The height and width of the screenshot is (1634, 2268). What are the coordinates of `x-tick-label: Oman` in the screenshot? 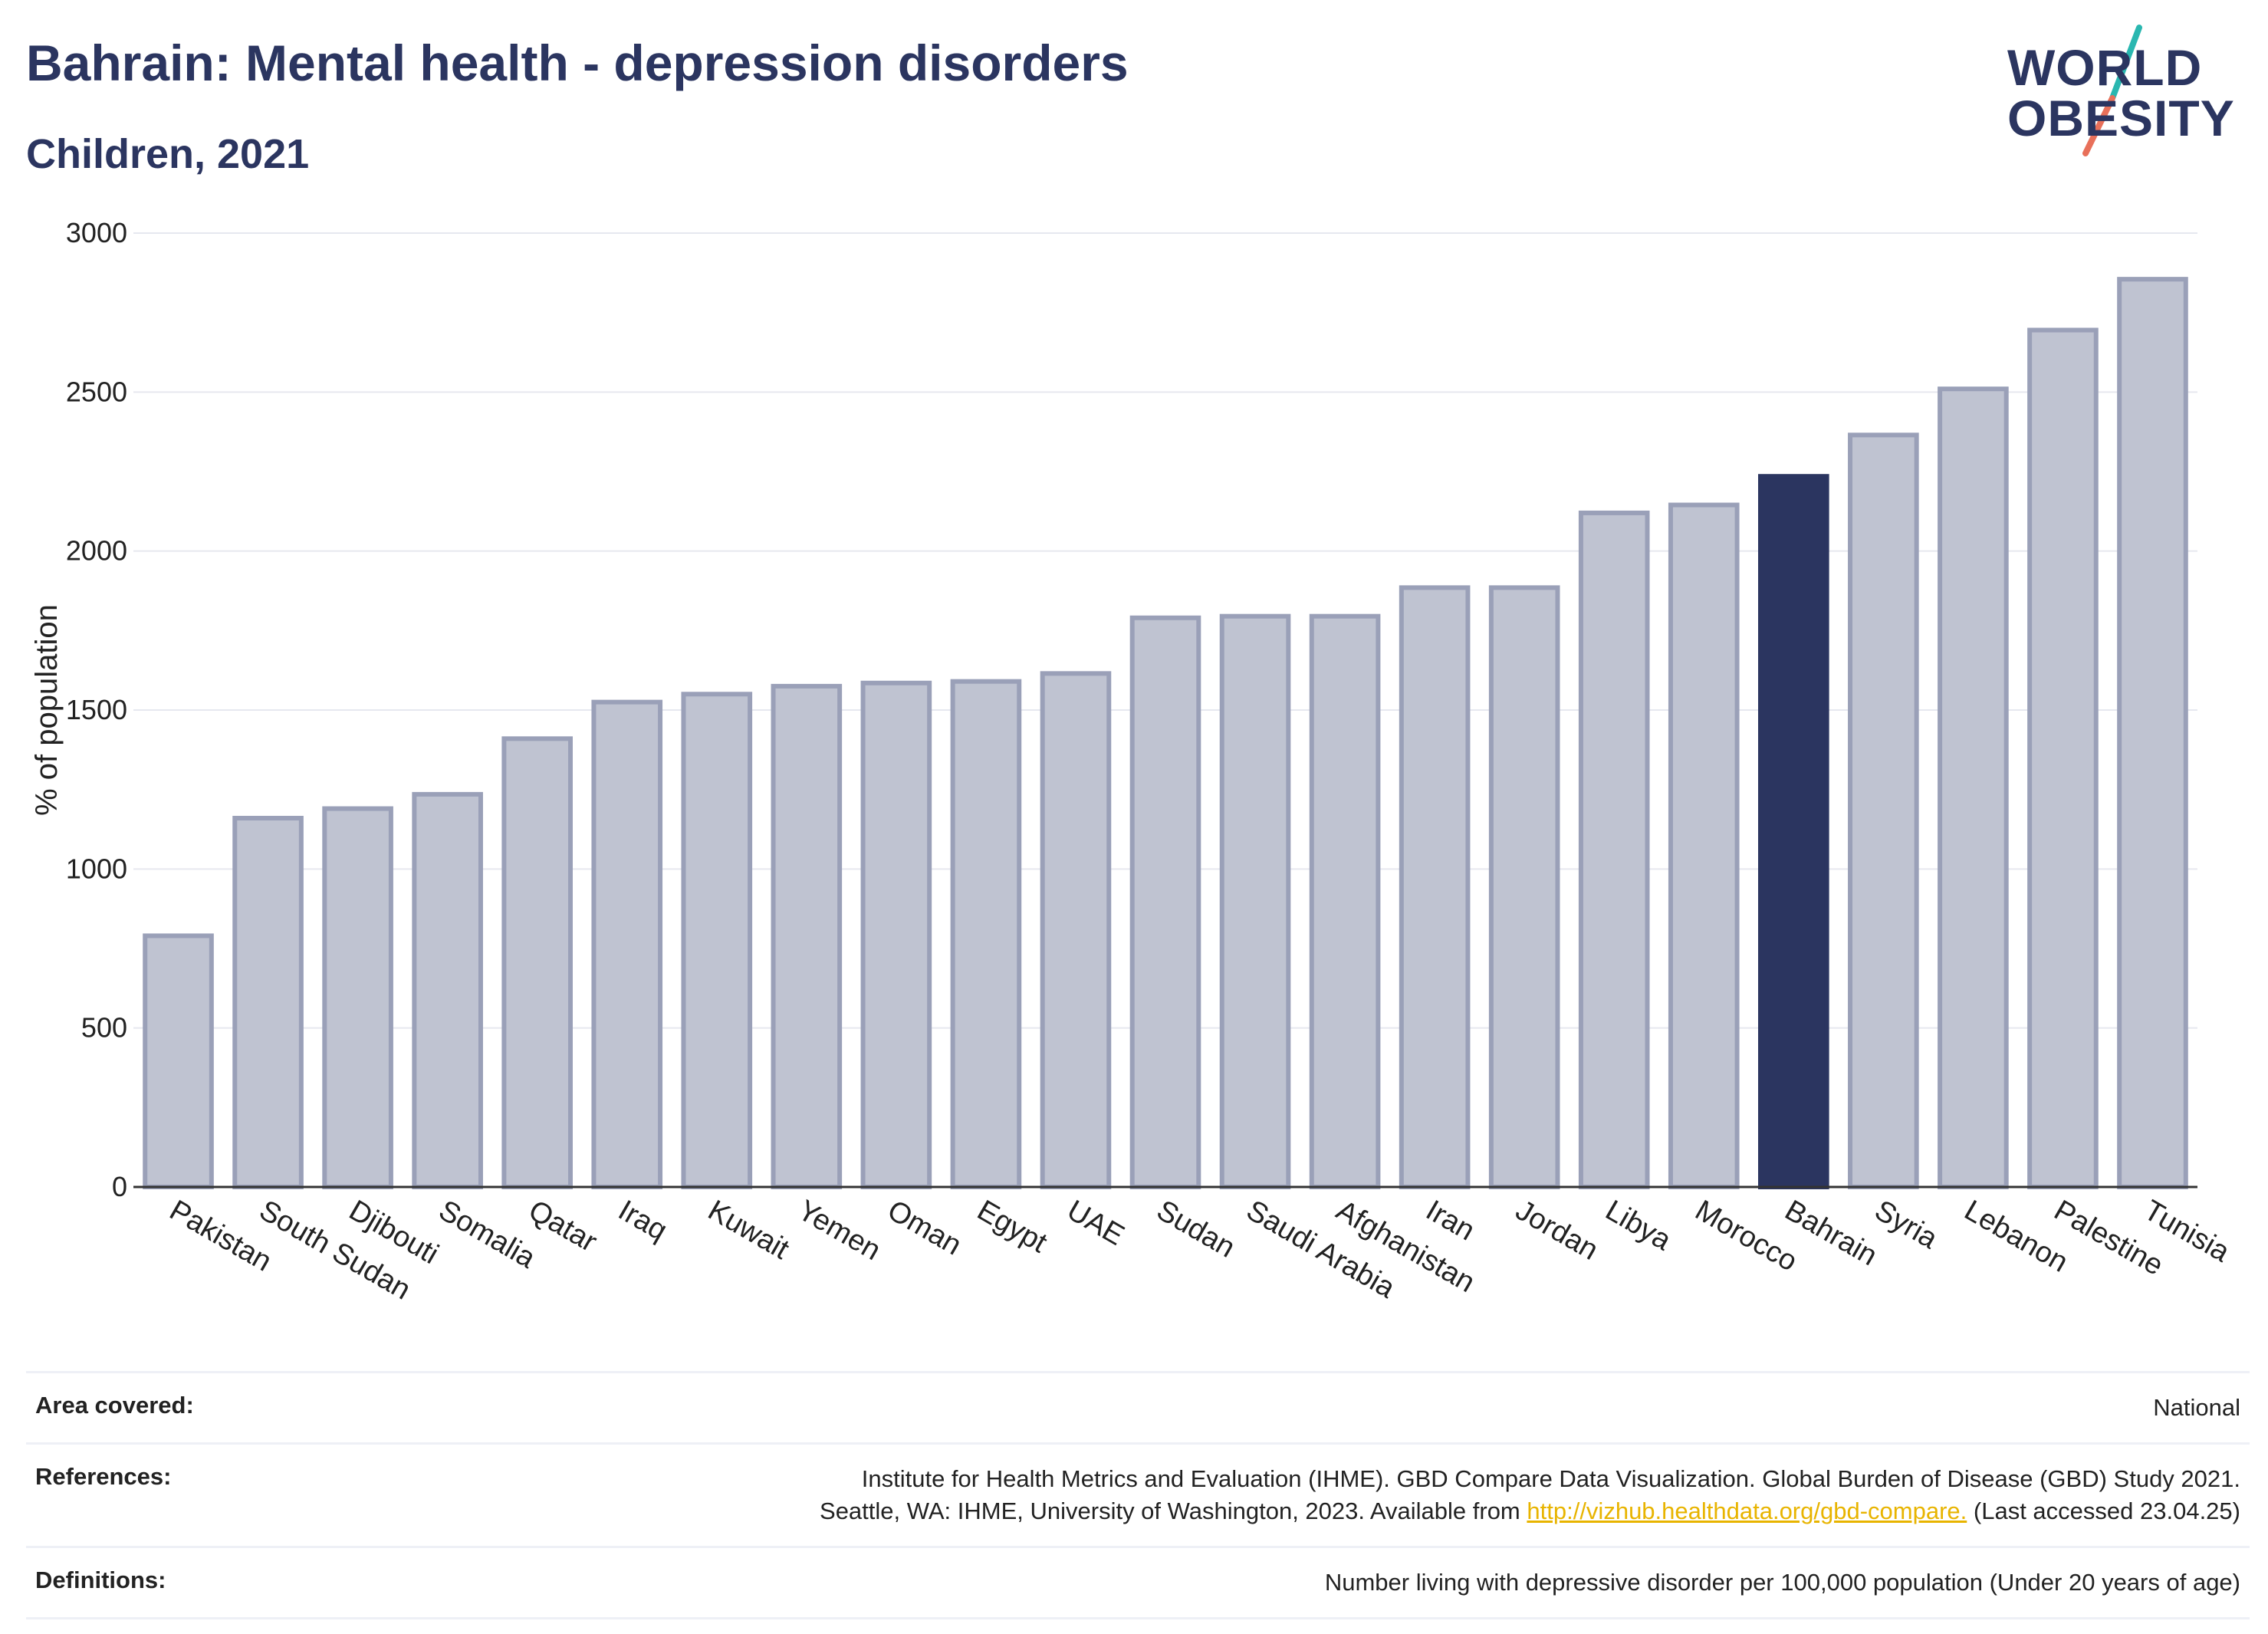 It's located at (924, 1228).